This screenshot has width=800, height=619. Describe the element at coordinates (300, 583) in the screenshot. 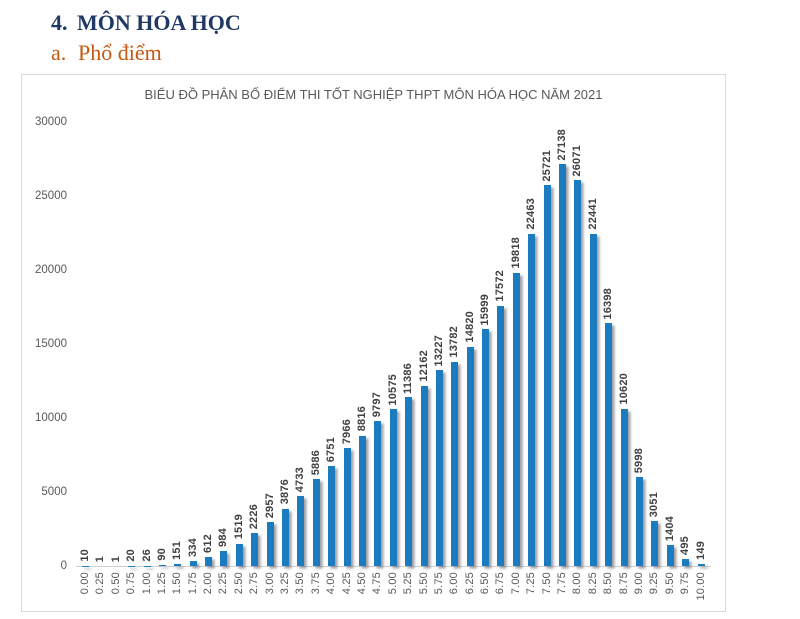

I see `x-axis-tick-label: 3.50` at that location.